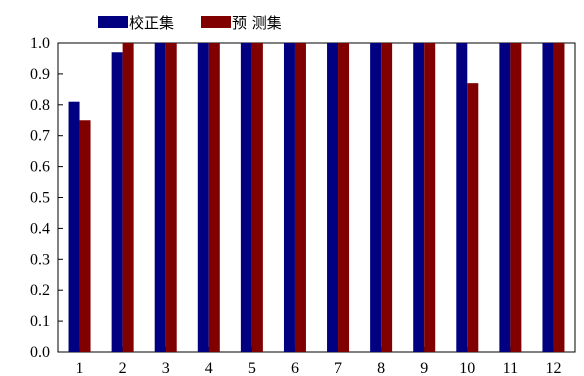  I want to click on x-axis: 1 2 3 4 5 6 7 8 9 10 11 12, so click(318, 361).